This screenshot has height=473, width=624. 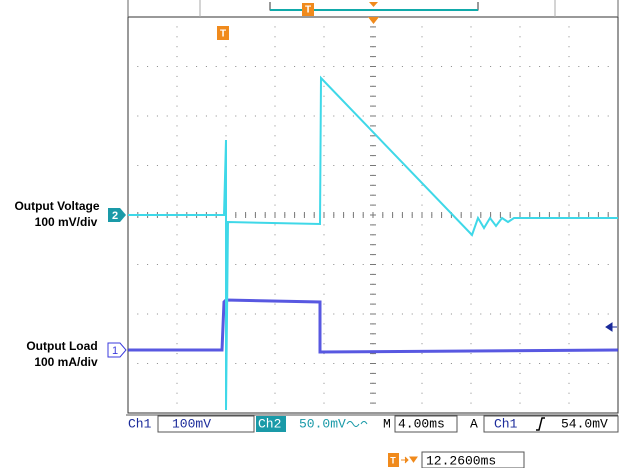 What do you see at coordinates (117, 350) in the screenshot?
I see `ch1-marker` at bounding box center [117, 350].